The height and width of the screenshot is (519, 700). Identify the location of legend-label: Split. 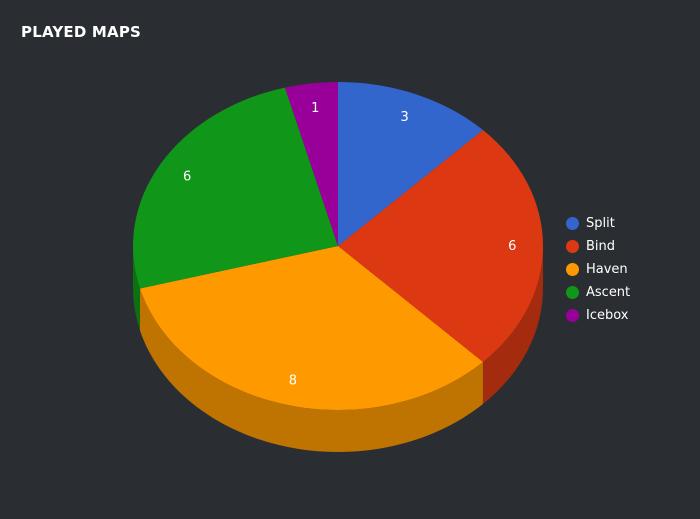
(600, 223).